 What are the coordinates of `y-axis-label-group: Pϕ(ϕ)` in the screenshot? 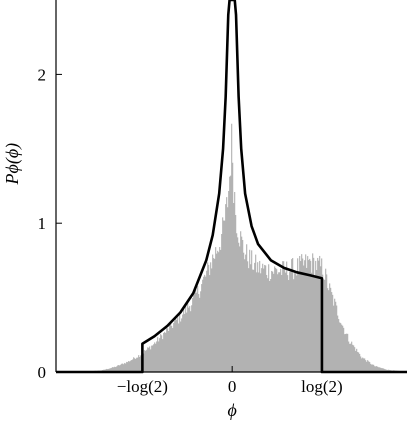 It's located at (12, 164).